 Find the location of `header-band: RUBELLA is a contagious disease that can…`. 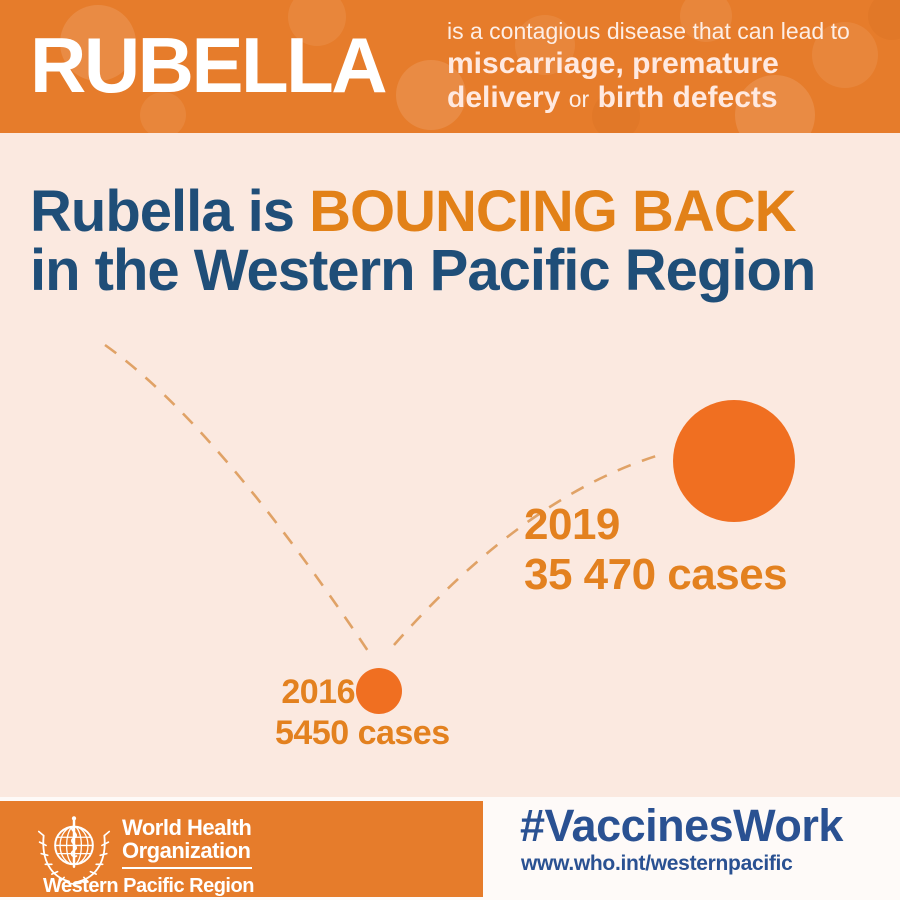

header-band: RUBELLA is a contagious disease that can… is located at coordinates (450, 66).